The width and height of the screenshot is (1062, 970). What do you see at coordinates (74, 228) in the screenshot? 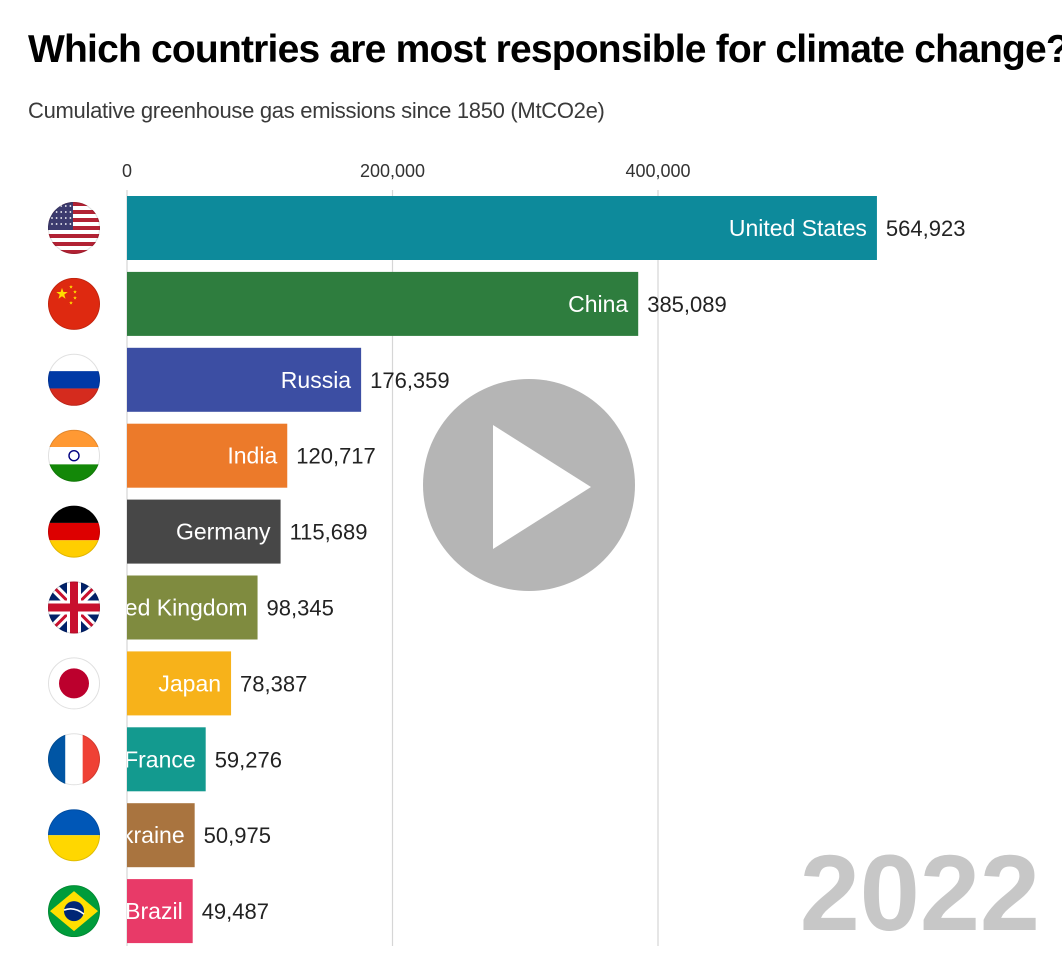
I see `united-states-flag` at bounding box center [74, 228].